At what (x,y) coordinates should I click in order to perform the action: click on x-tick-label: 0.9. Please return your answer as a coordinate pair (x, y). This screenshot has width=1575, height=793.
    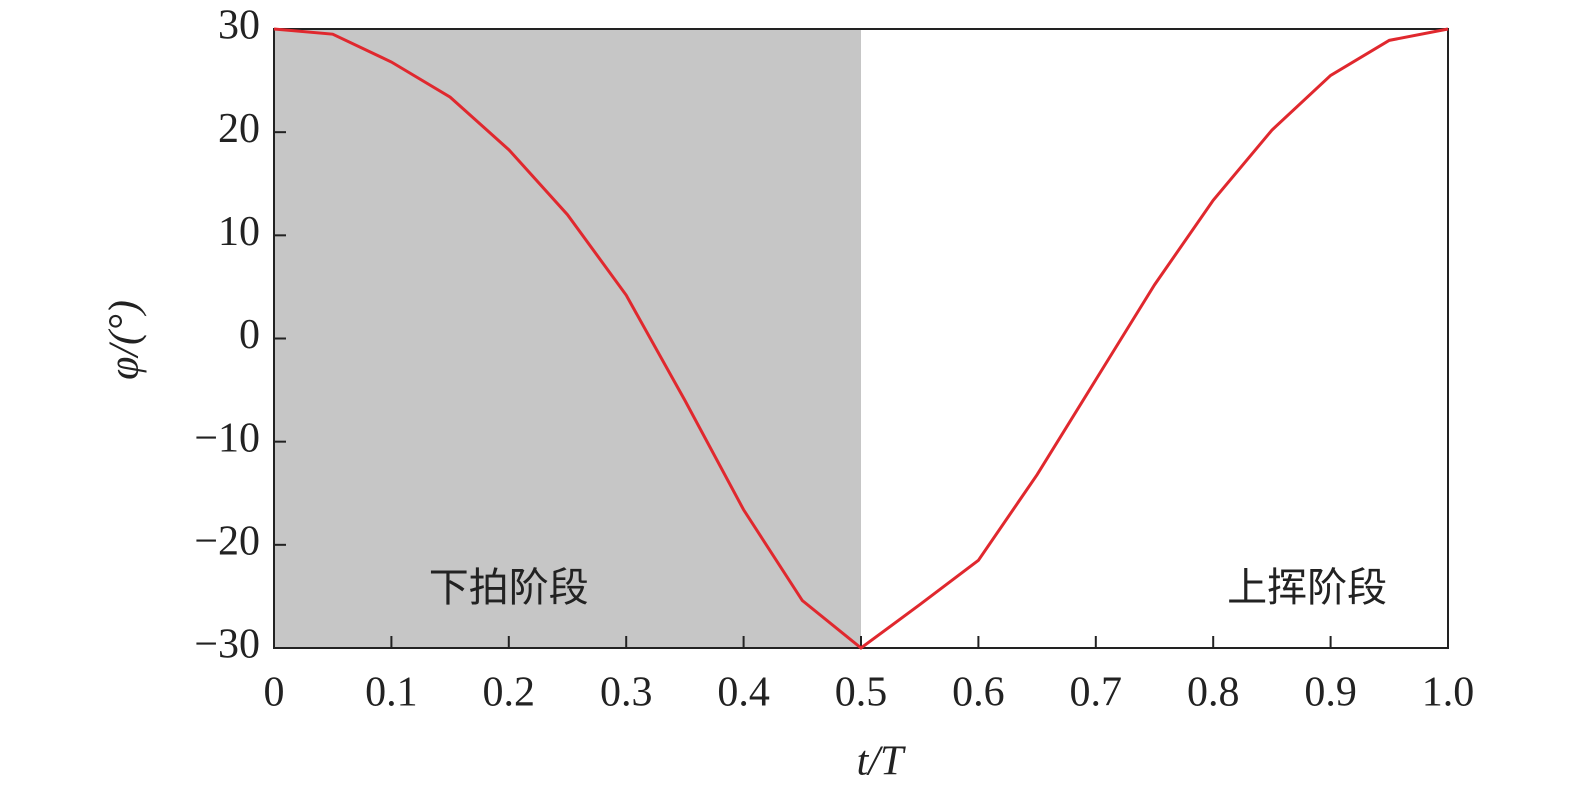
    Looking at the image, I should click on (1330, 693).